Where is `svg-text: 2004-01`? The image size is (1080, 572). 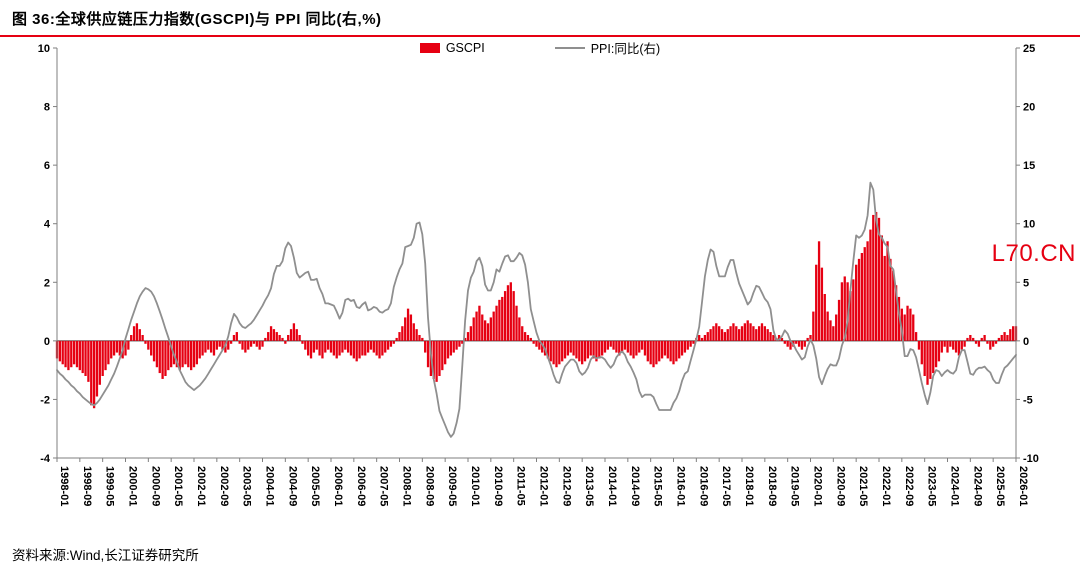 svg-text: 2004-01 is located at coordinates (270, 486).